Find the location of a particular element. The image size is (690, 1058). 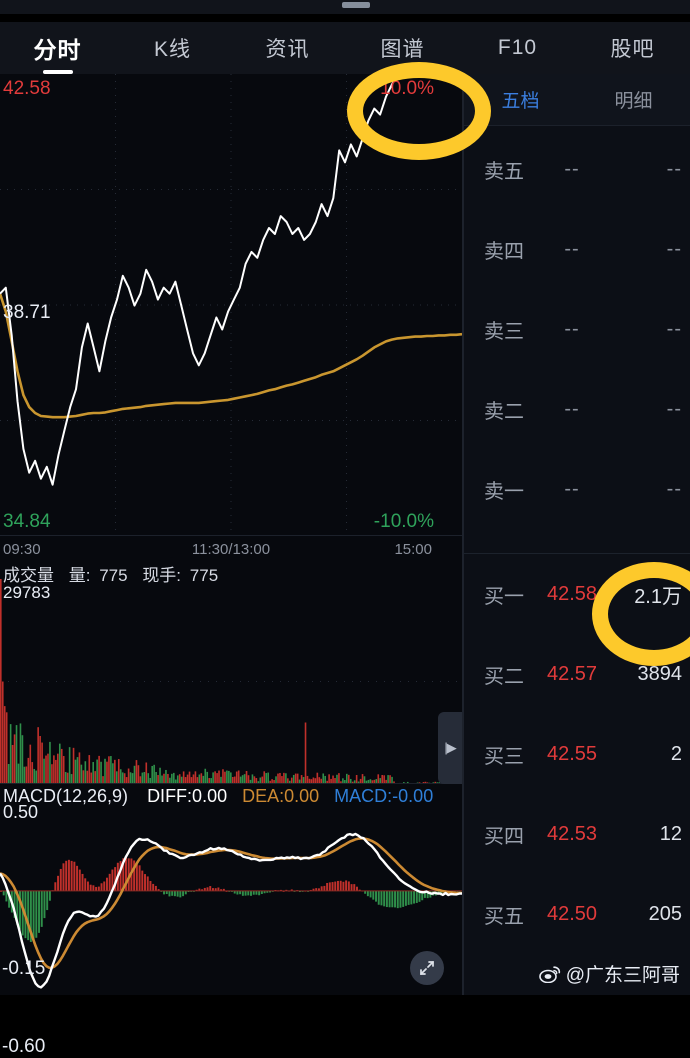

order-book-tabs: 五档 明细 is located at coordinates (577, 100).